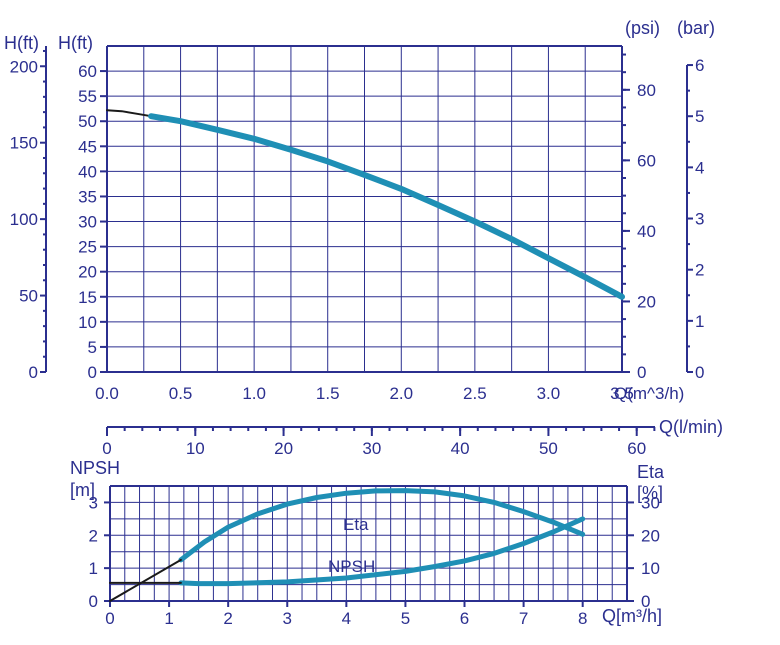 Image resolution: width=780 pixels, height=645 pixels. Describe the element at coordinates (107, 393) in the screenshot. I see `x-tick-label: 0.0` at that location.